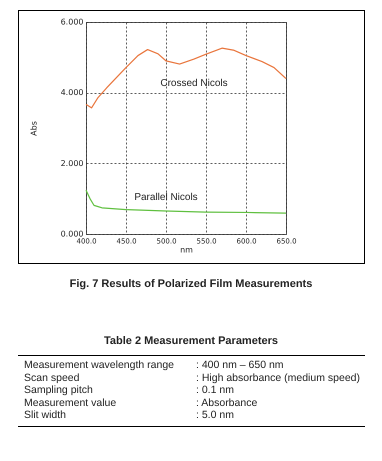  I want to click on text: Measurement value : Absorbance, so click(141, 402).